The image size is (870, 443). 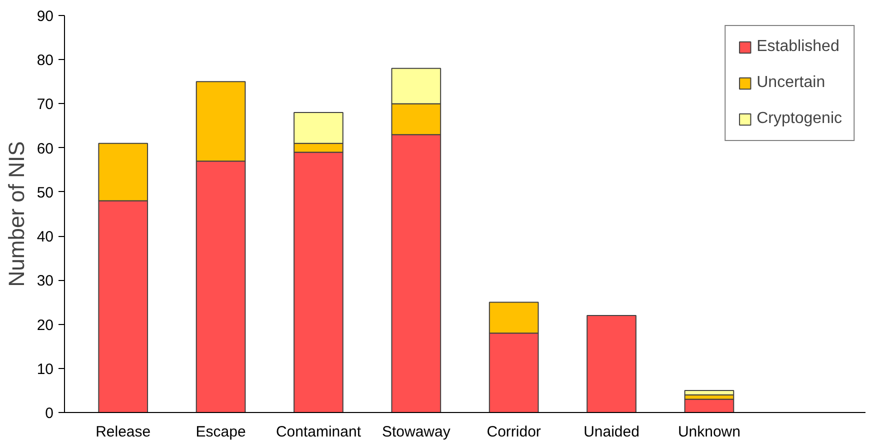 What do you see at coordinates (612, 432) in the screenshot?
I see `x-tick-label: Unaided` at bounding box center [612, 432].